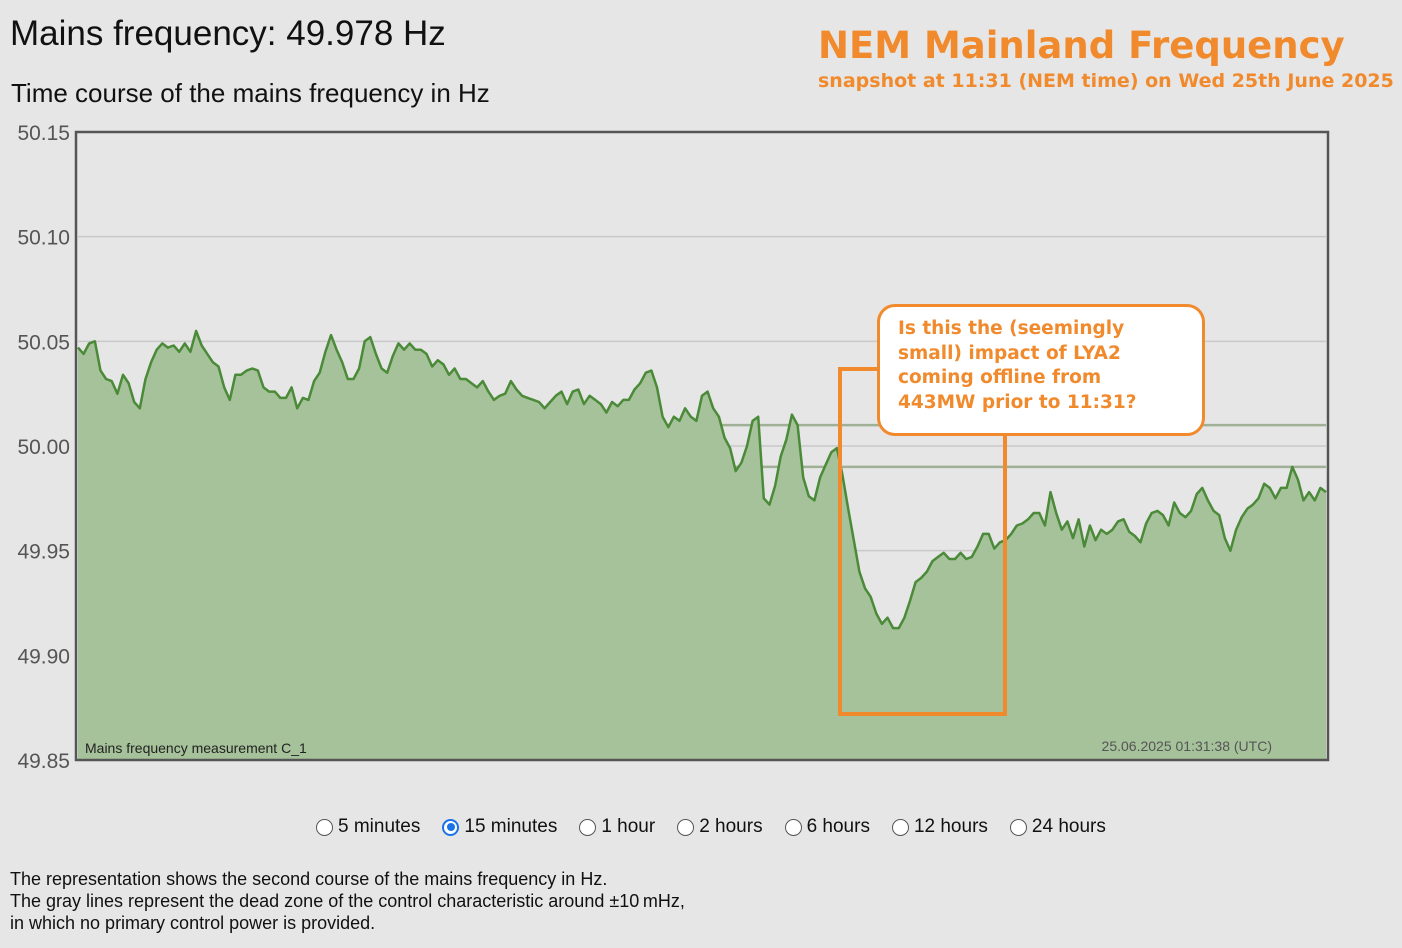 The height and width of the screenshot is (948, 1402). I want to click on range-option-6-hours: 6 hours, so click(827, 827).